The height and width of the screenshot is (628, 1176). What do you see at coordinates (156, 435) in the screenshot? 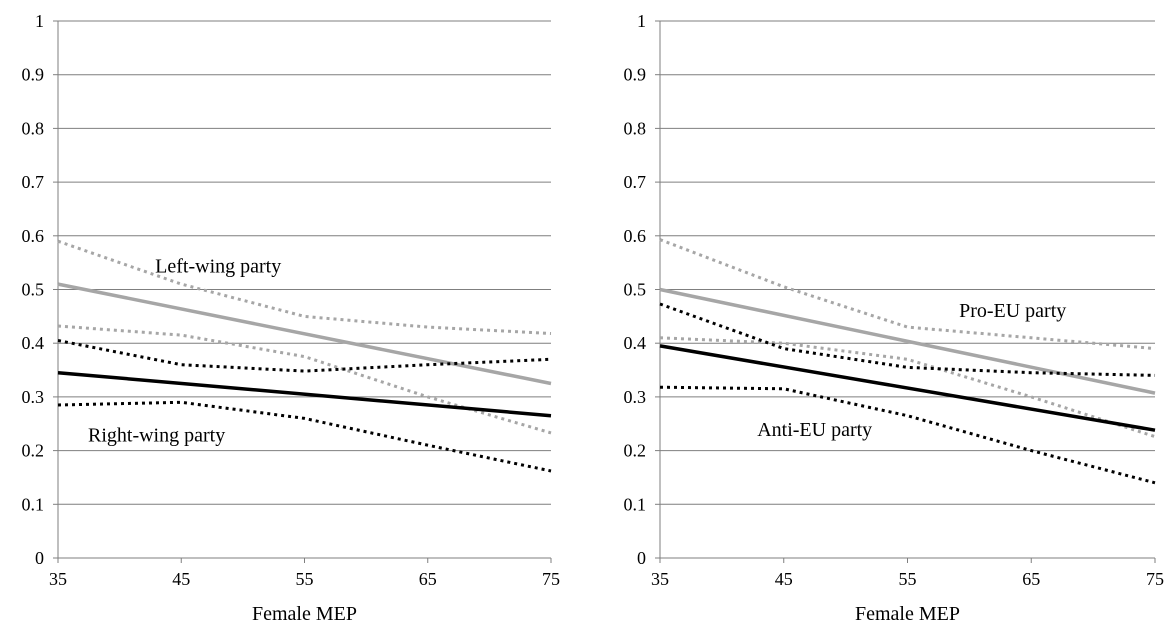
I see `series-annotation-label: Right-wing party` at bounding box center [156, 435].